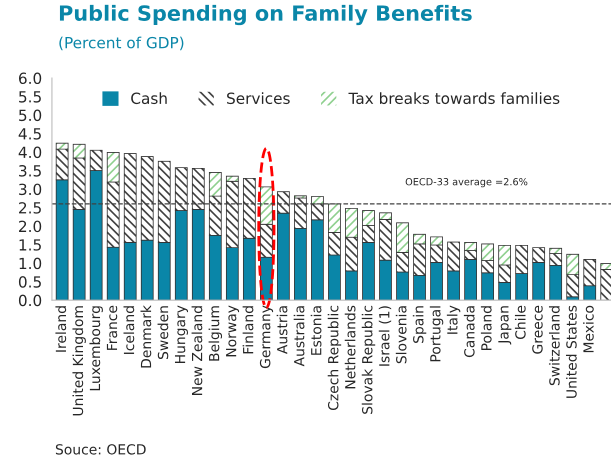 The height and width of the screenshot is (459, 611). What do you see at coordinates (30, 97) in the screenshot?
I see `y-tick-label: 5.5` at bounding box center [30, 97].